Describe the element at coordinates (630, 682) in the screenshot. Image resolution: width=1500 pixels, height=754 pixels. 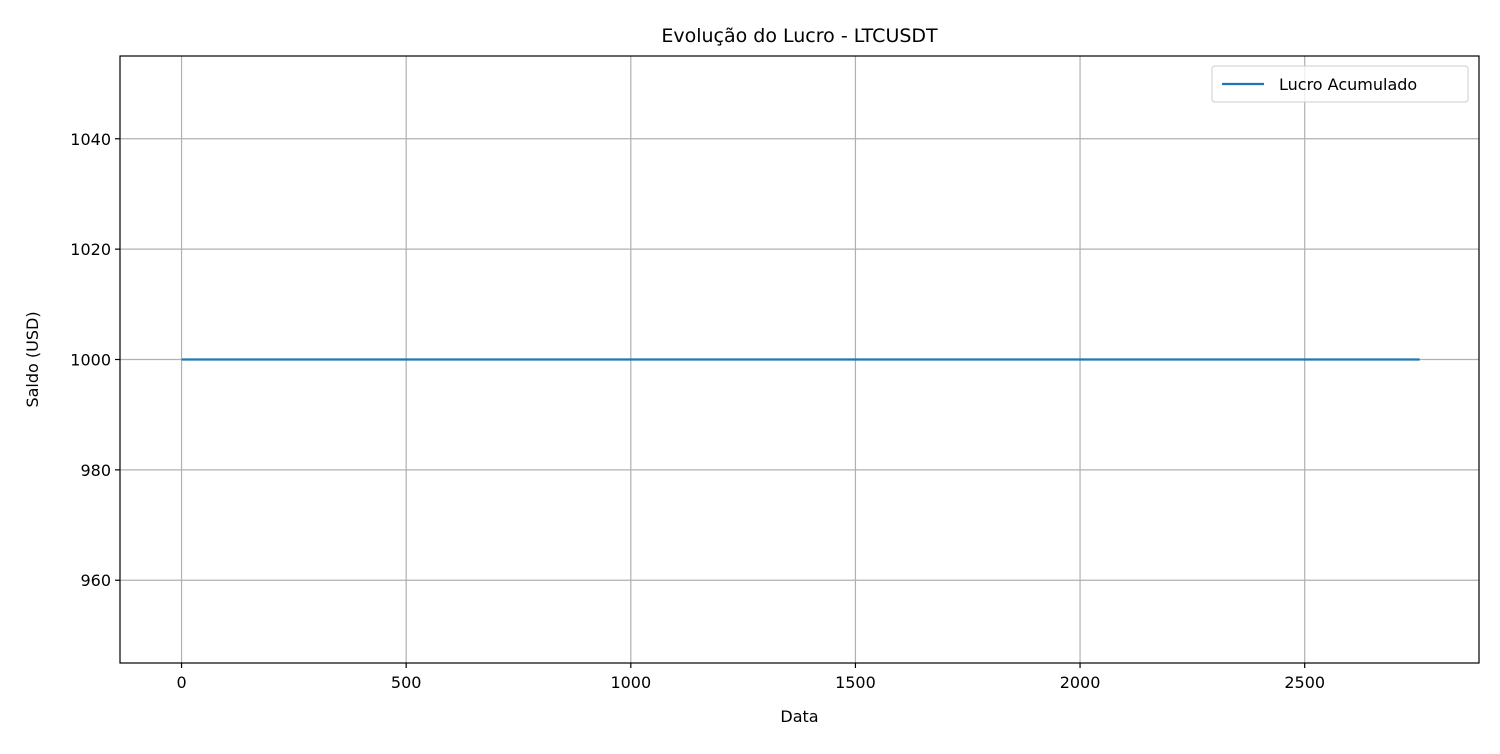
I see `x-tick-label: 1000` at that location.